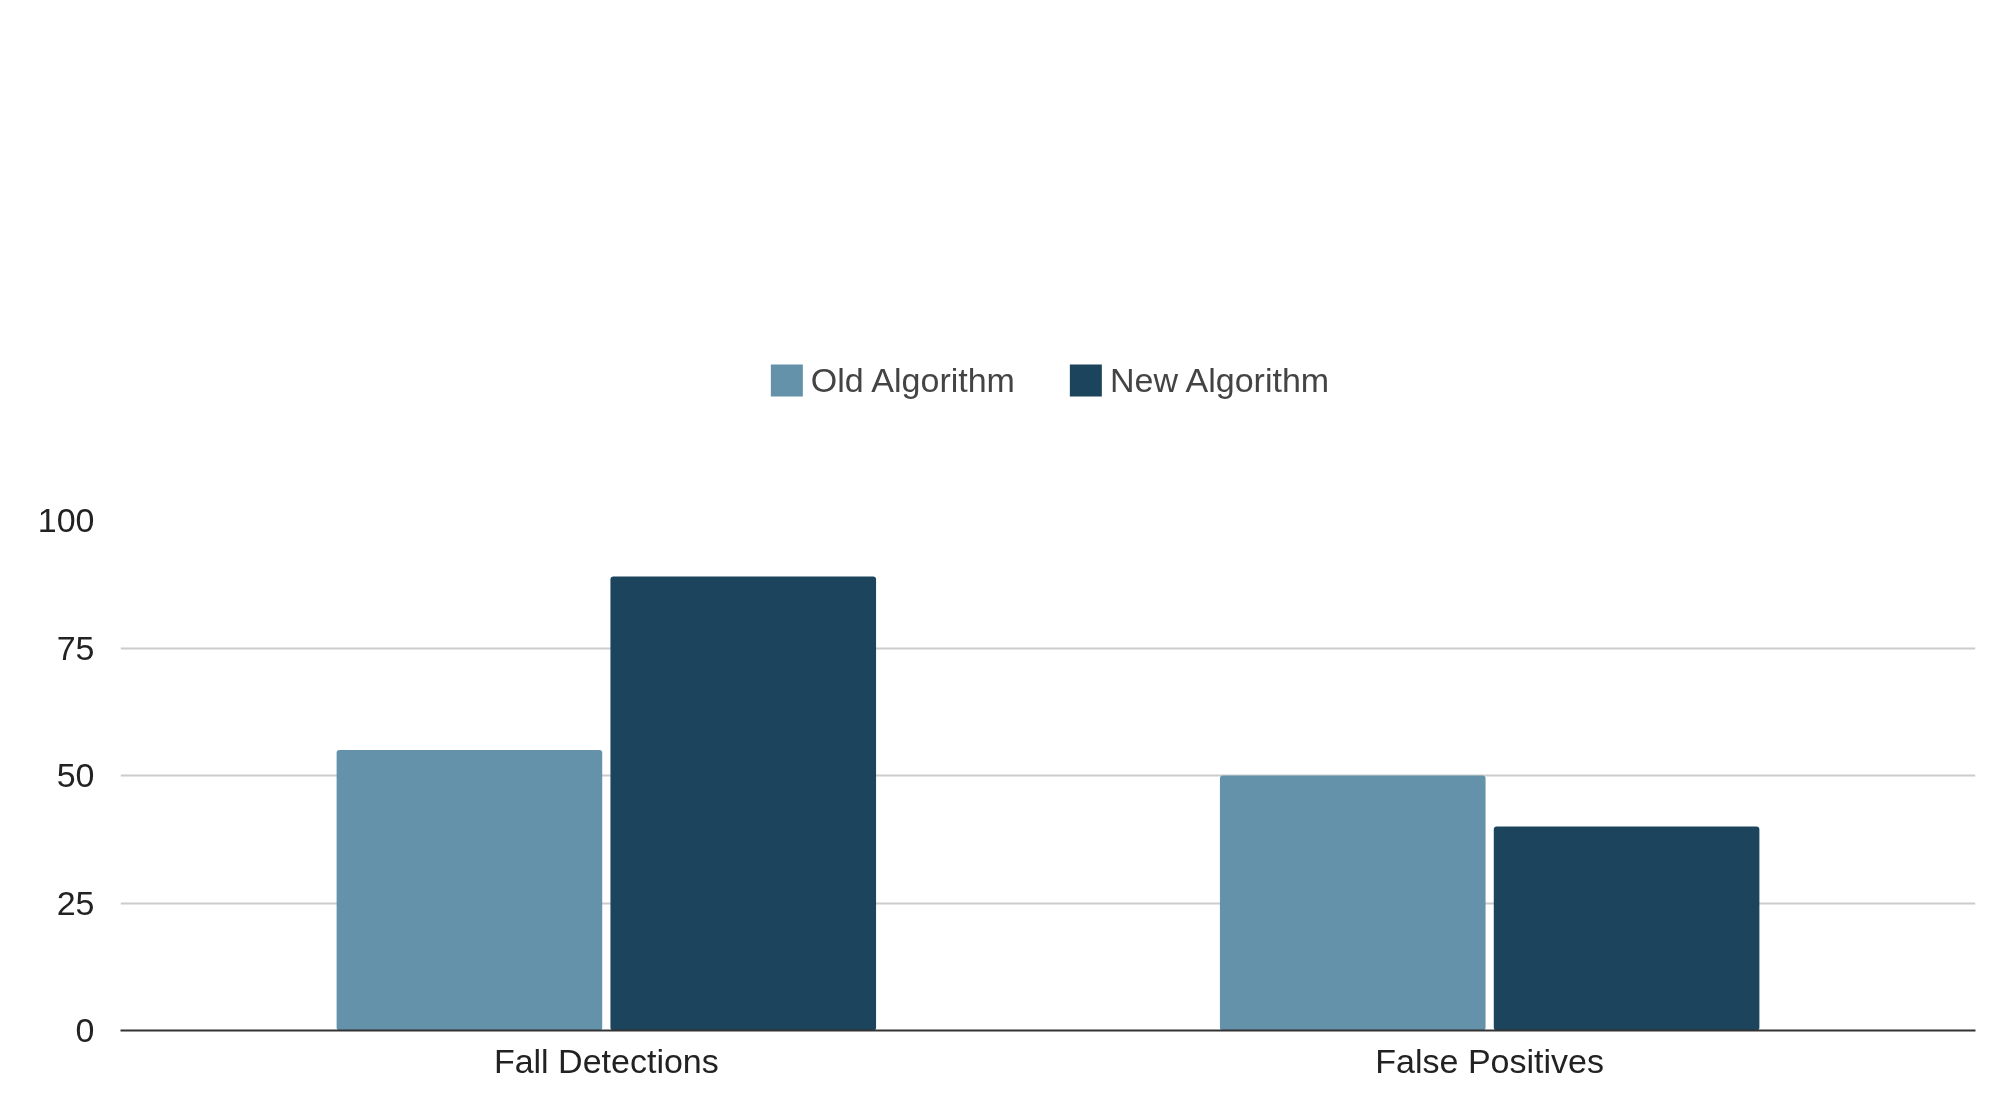 This screenshot has width=1993, height=1098. Describe the element at coordinates (66, 520) in the screenshot. I see `y-tick-label: 100` at that location.